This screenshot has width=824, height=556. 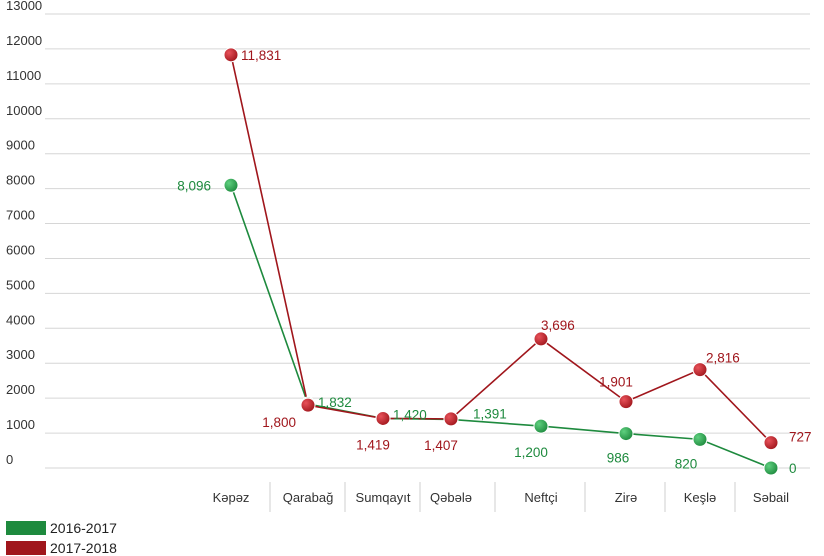 I want to click on legend-swatch-2016-2017, so click(x=26, y=528).